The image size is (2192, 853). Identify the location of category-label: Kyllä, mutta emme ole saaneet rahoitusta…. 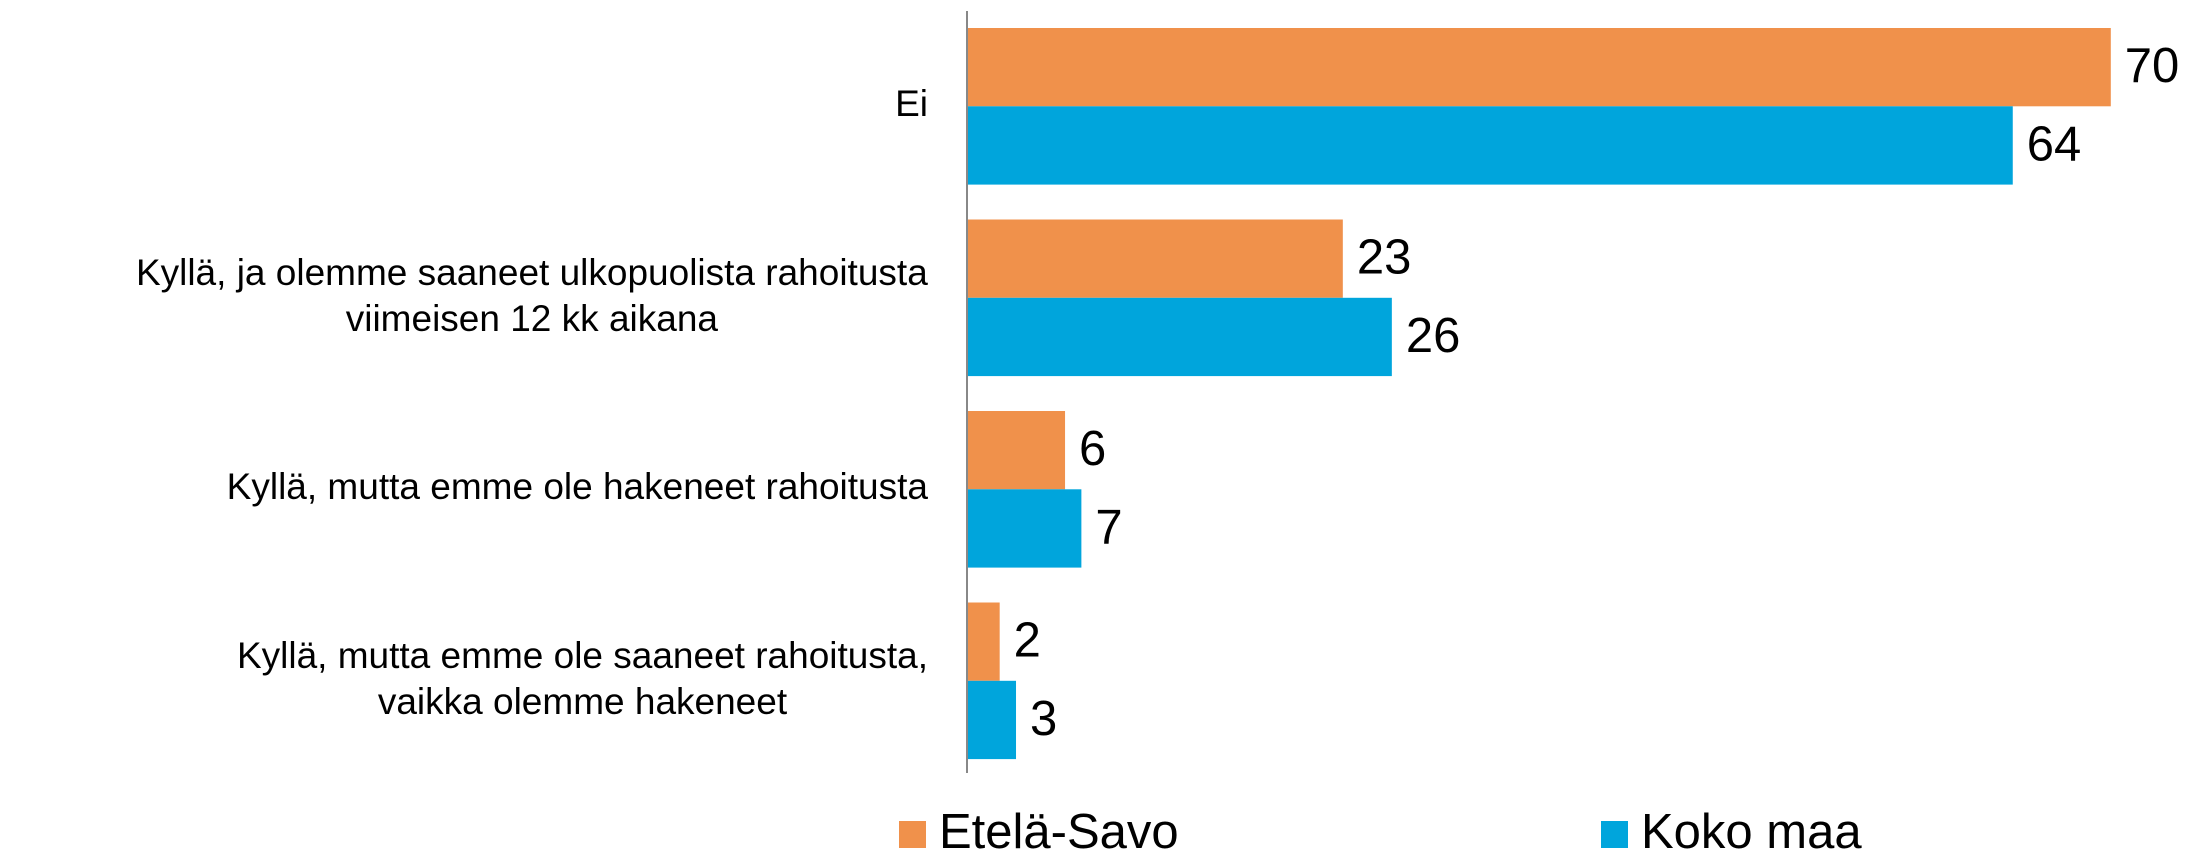
(582, 678).